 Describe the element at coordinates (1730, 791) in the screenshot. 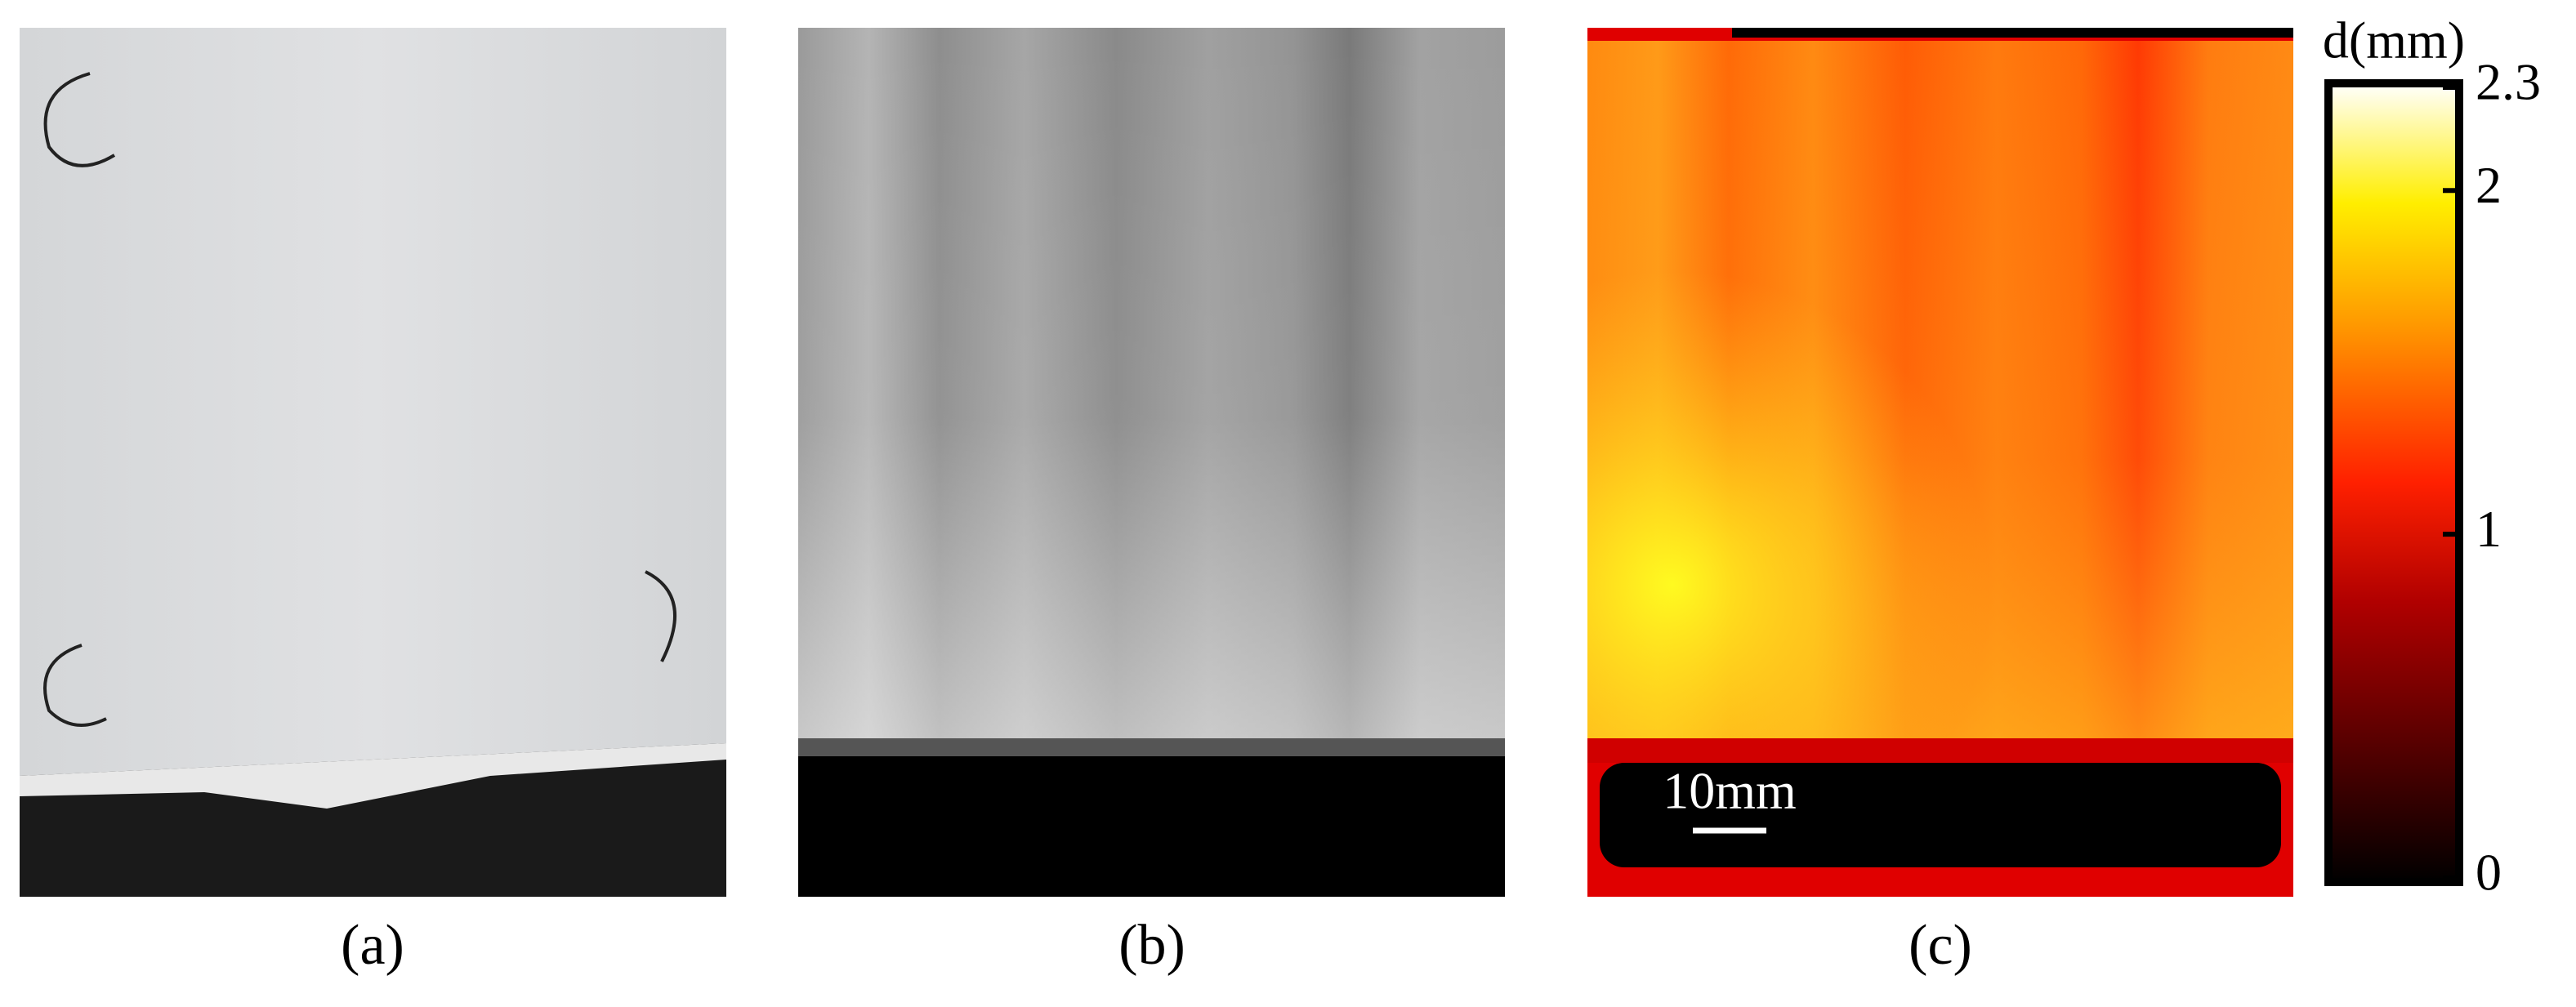

I see `scale-bar-label: 10mm` at that location.